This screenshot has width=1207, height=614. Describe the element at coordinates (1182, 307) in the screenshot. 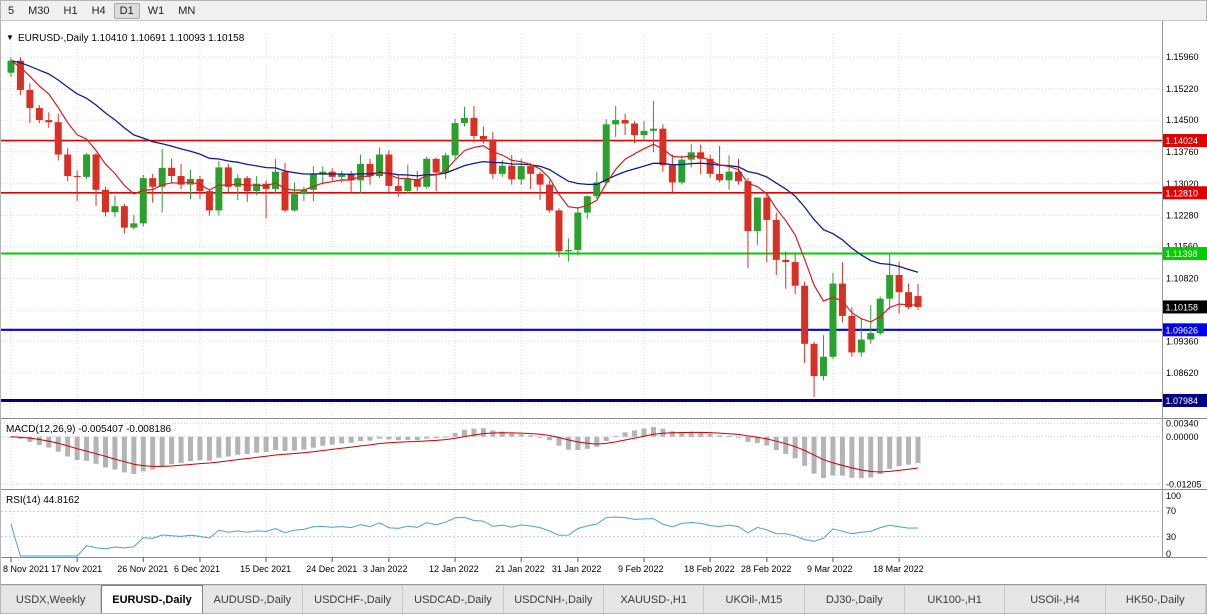

I see `svg-text: 1.10158` at that location.